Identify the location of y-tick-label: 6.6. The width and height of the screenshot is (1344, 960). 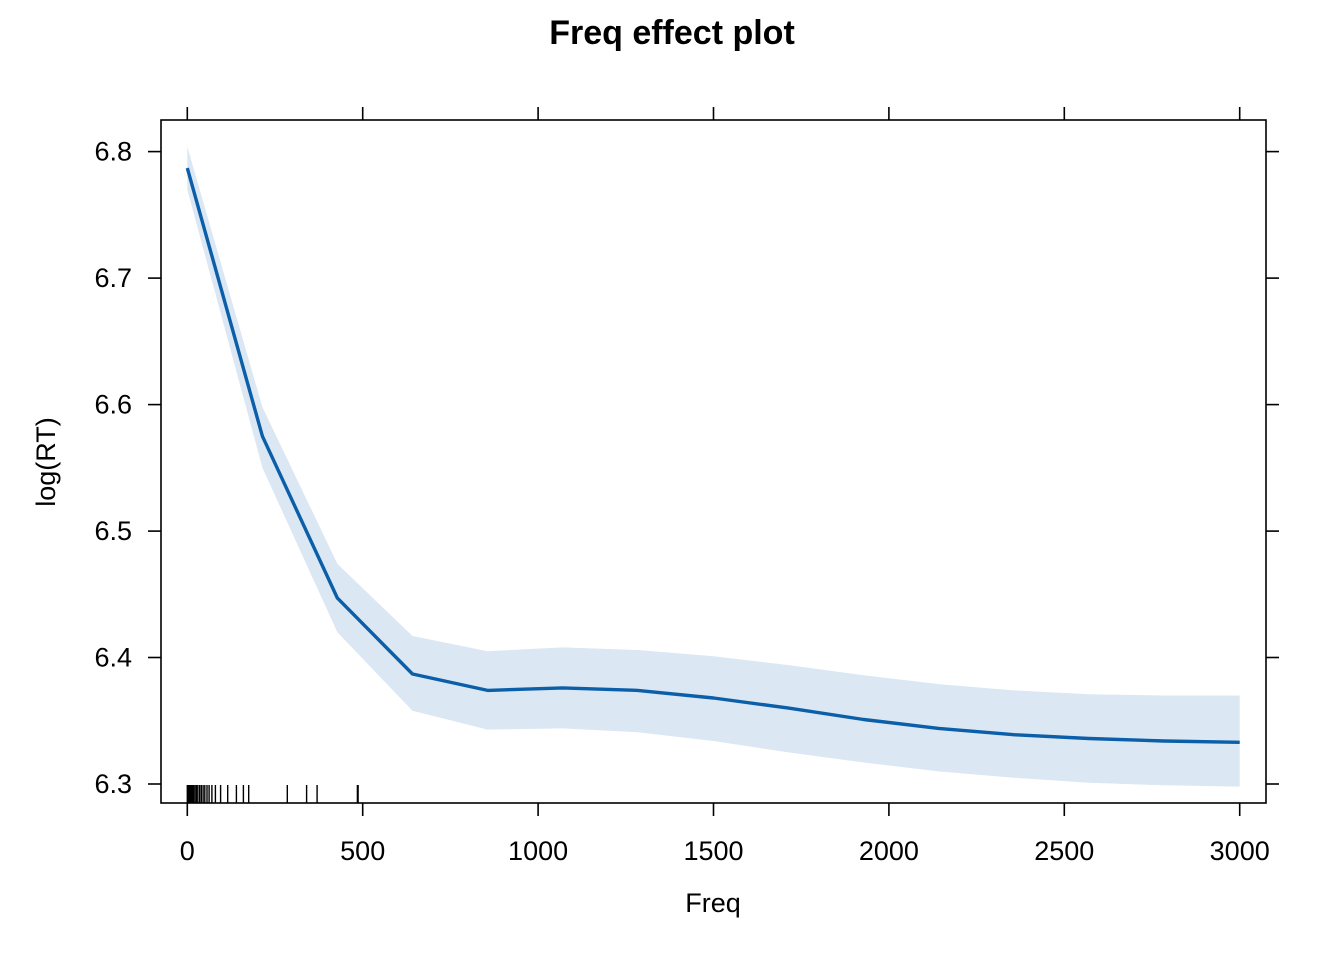
(113, 405).